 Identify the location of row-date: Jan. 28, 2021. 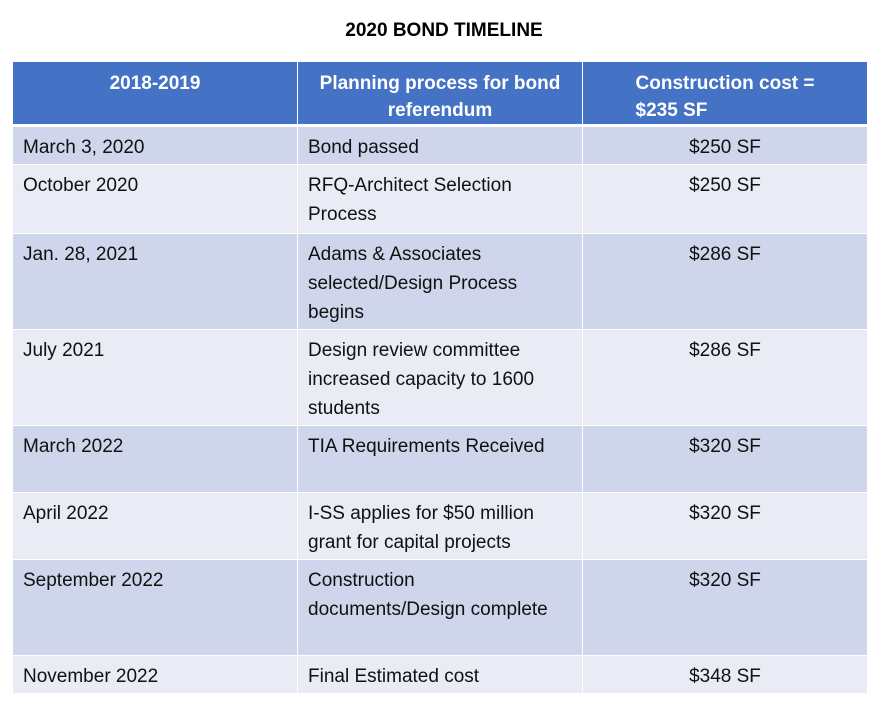
(155, 282).